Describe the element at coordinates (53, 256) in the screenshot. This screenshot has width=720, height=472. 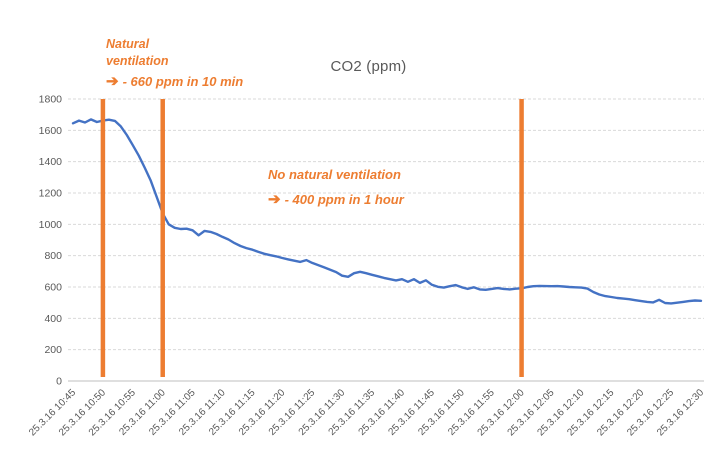
I see `y-axis-tick-label: 800` at that location.